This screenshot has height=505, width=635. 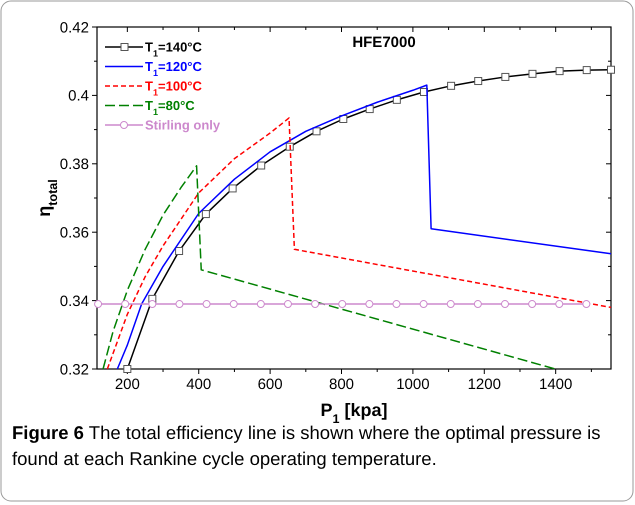 I want to click on legend-label: T$_{1}$=100°C, so click(x=173, y=88).